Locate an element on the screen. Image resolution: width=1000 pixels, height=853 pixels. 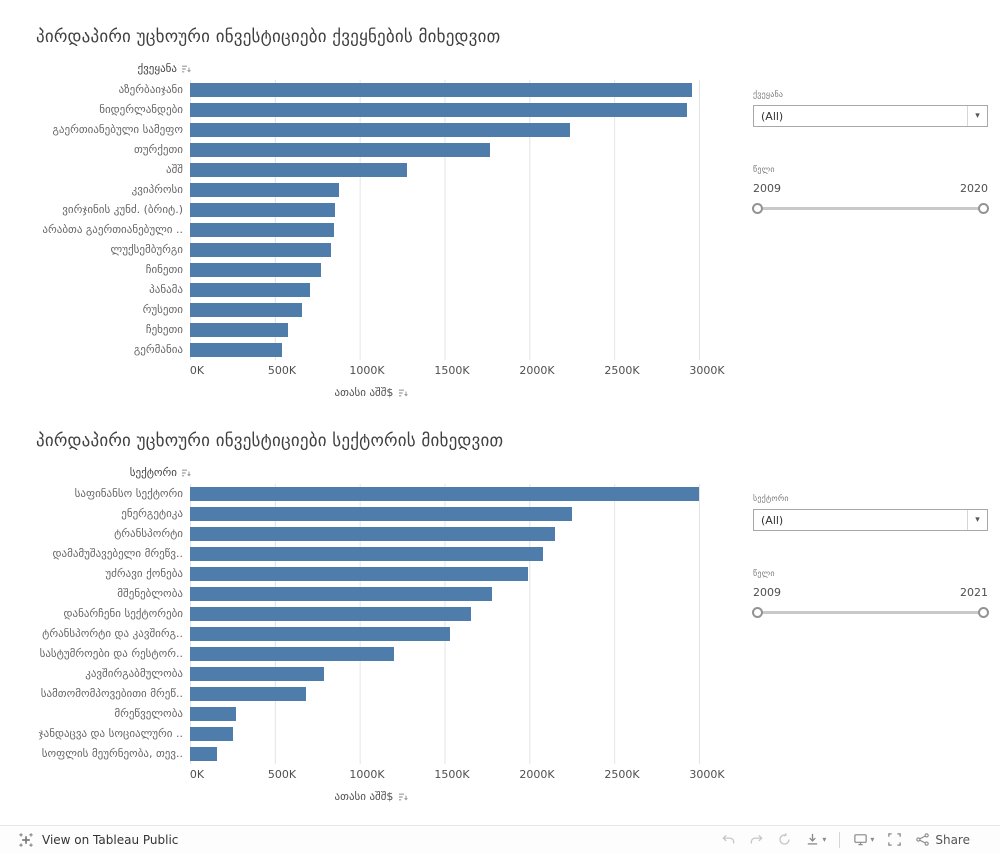
category-label: სოფლის მეურნეობა, თევ.. is located at coordinates (112, 753).